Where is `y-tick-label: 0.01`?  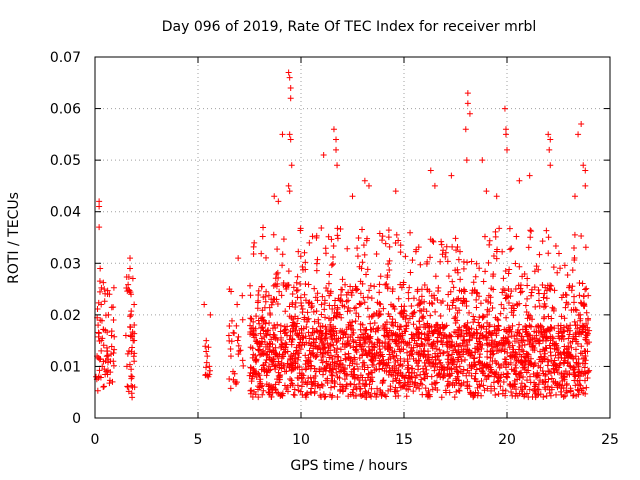
y-tick-label: 0.01 is located at coordinates (65, 367).